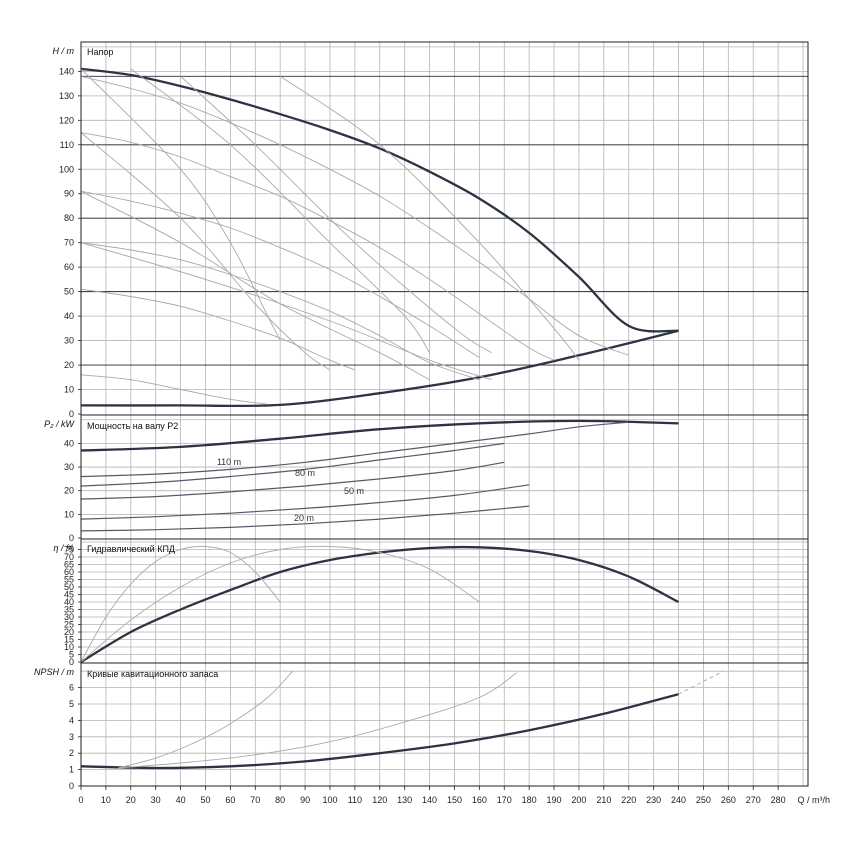 This screenshot has height=850, width=850. What do you see at coordinates (69, 267) in the screenshot?
I see `y-tick-label-head: 60` at bounding box center [69, 267].